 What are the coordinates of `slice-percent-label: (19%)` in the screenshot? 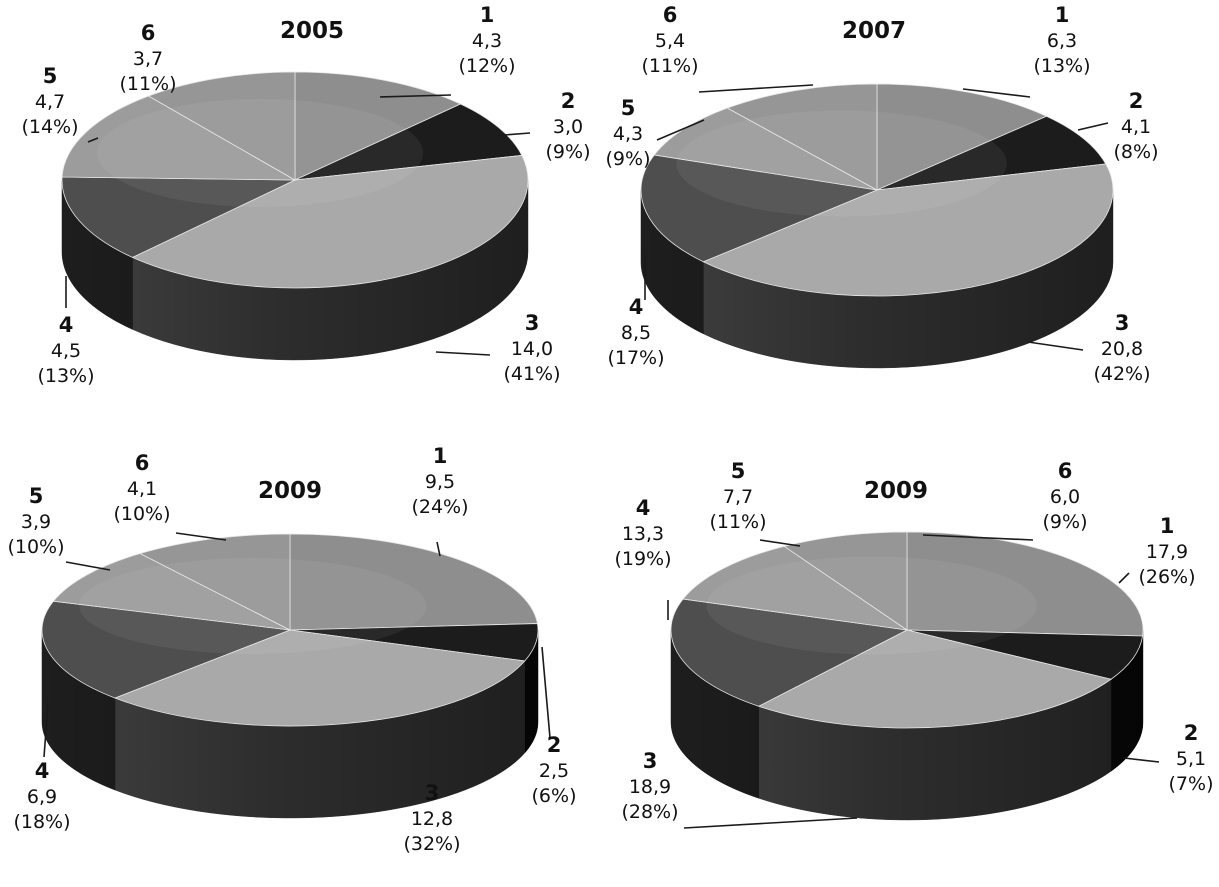 It's located at (642, 559).